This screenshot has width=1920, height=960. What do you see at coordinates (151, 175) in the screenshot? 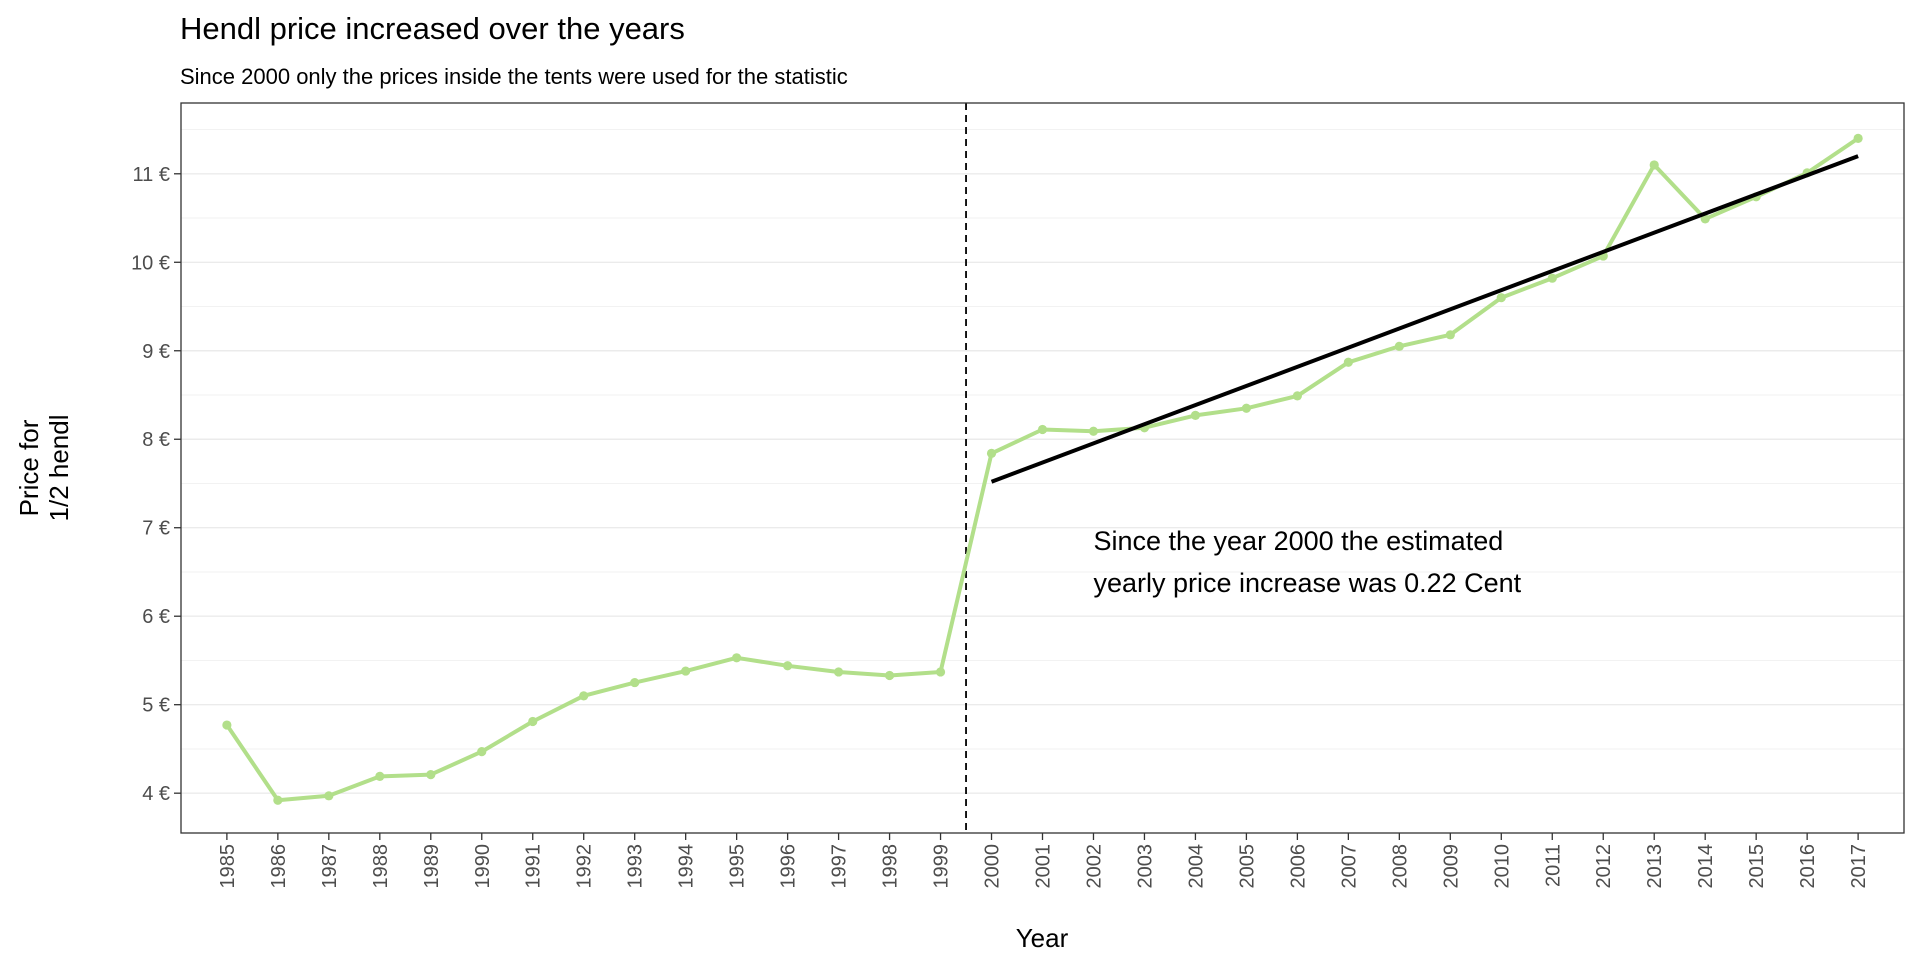
I see `y-tick-label: 11 €` at bounding box center [151, 175].